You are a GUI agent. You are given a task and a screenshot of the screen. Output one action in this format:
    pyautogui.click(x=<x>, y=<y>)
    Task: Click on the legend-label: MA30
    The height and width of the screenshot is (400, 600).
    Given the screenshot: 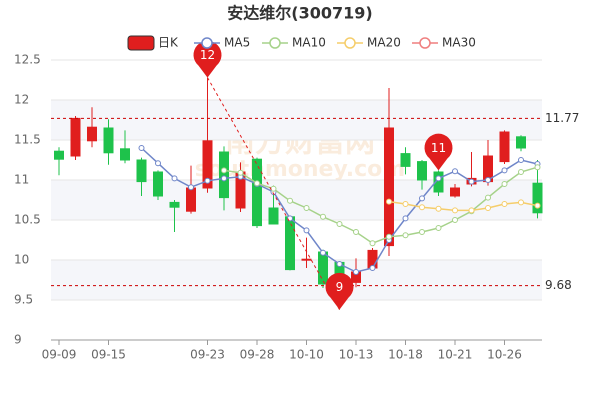 What is the action you would take?
    pyautogui.click(x=459, y=43)
    